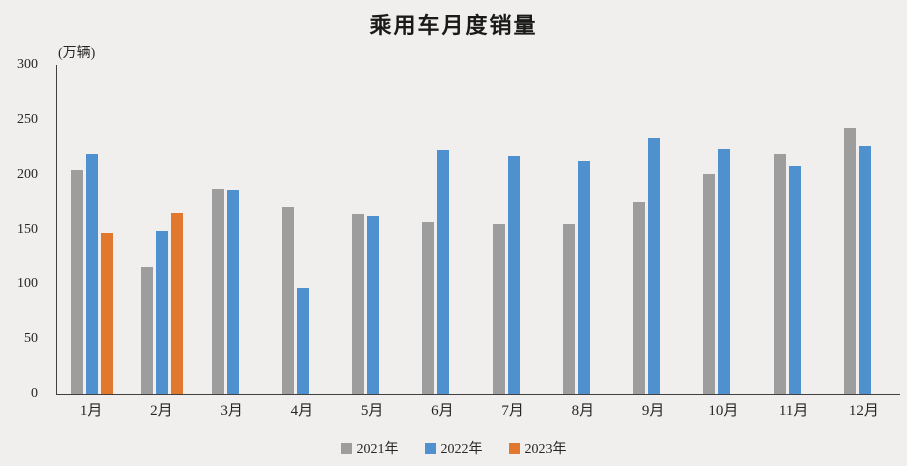  Describe the element at coordinates (177, 303) in the screenshot. I see `bar-2023年-2月` at that location.